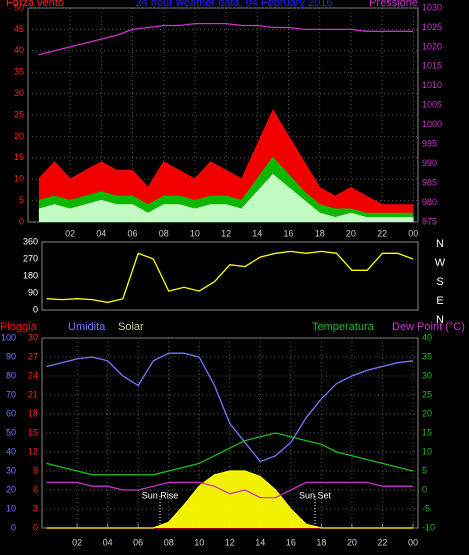  Describe the element at coordinates (33, 413) in the screenshot. I see `y3ticks-label: 18` at that location.